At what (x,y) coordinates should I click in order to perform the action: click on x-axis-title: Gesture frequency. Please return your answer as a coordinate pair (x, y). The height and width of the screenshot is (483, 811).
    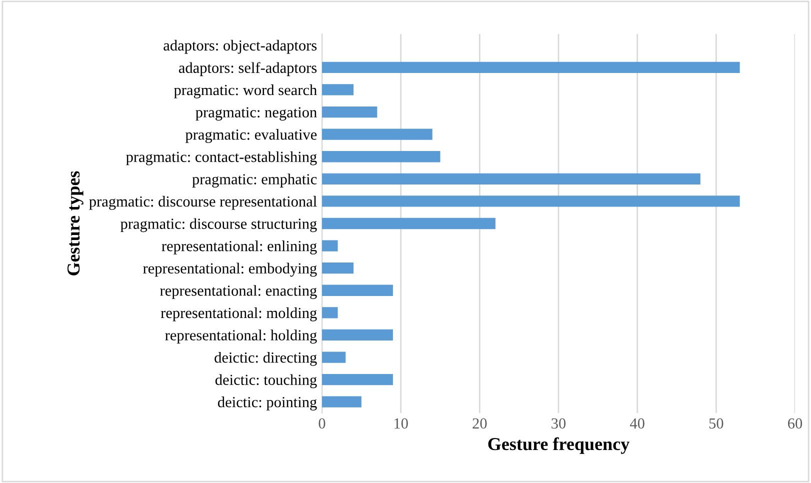
    Looking at the image, I should click on (559, 445).